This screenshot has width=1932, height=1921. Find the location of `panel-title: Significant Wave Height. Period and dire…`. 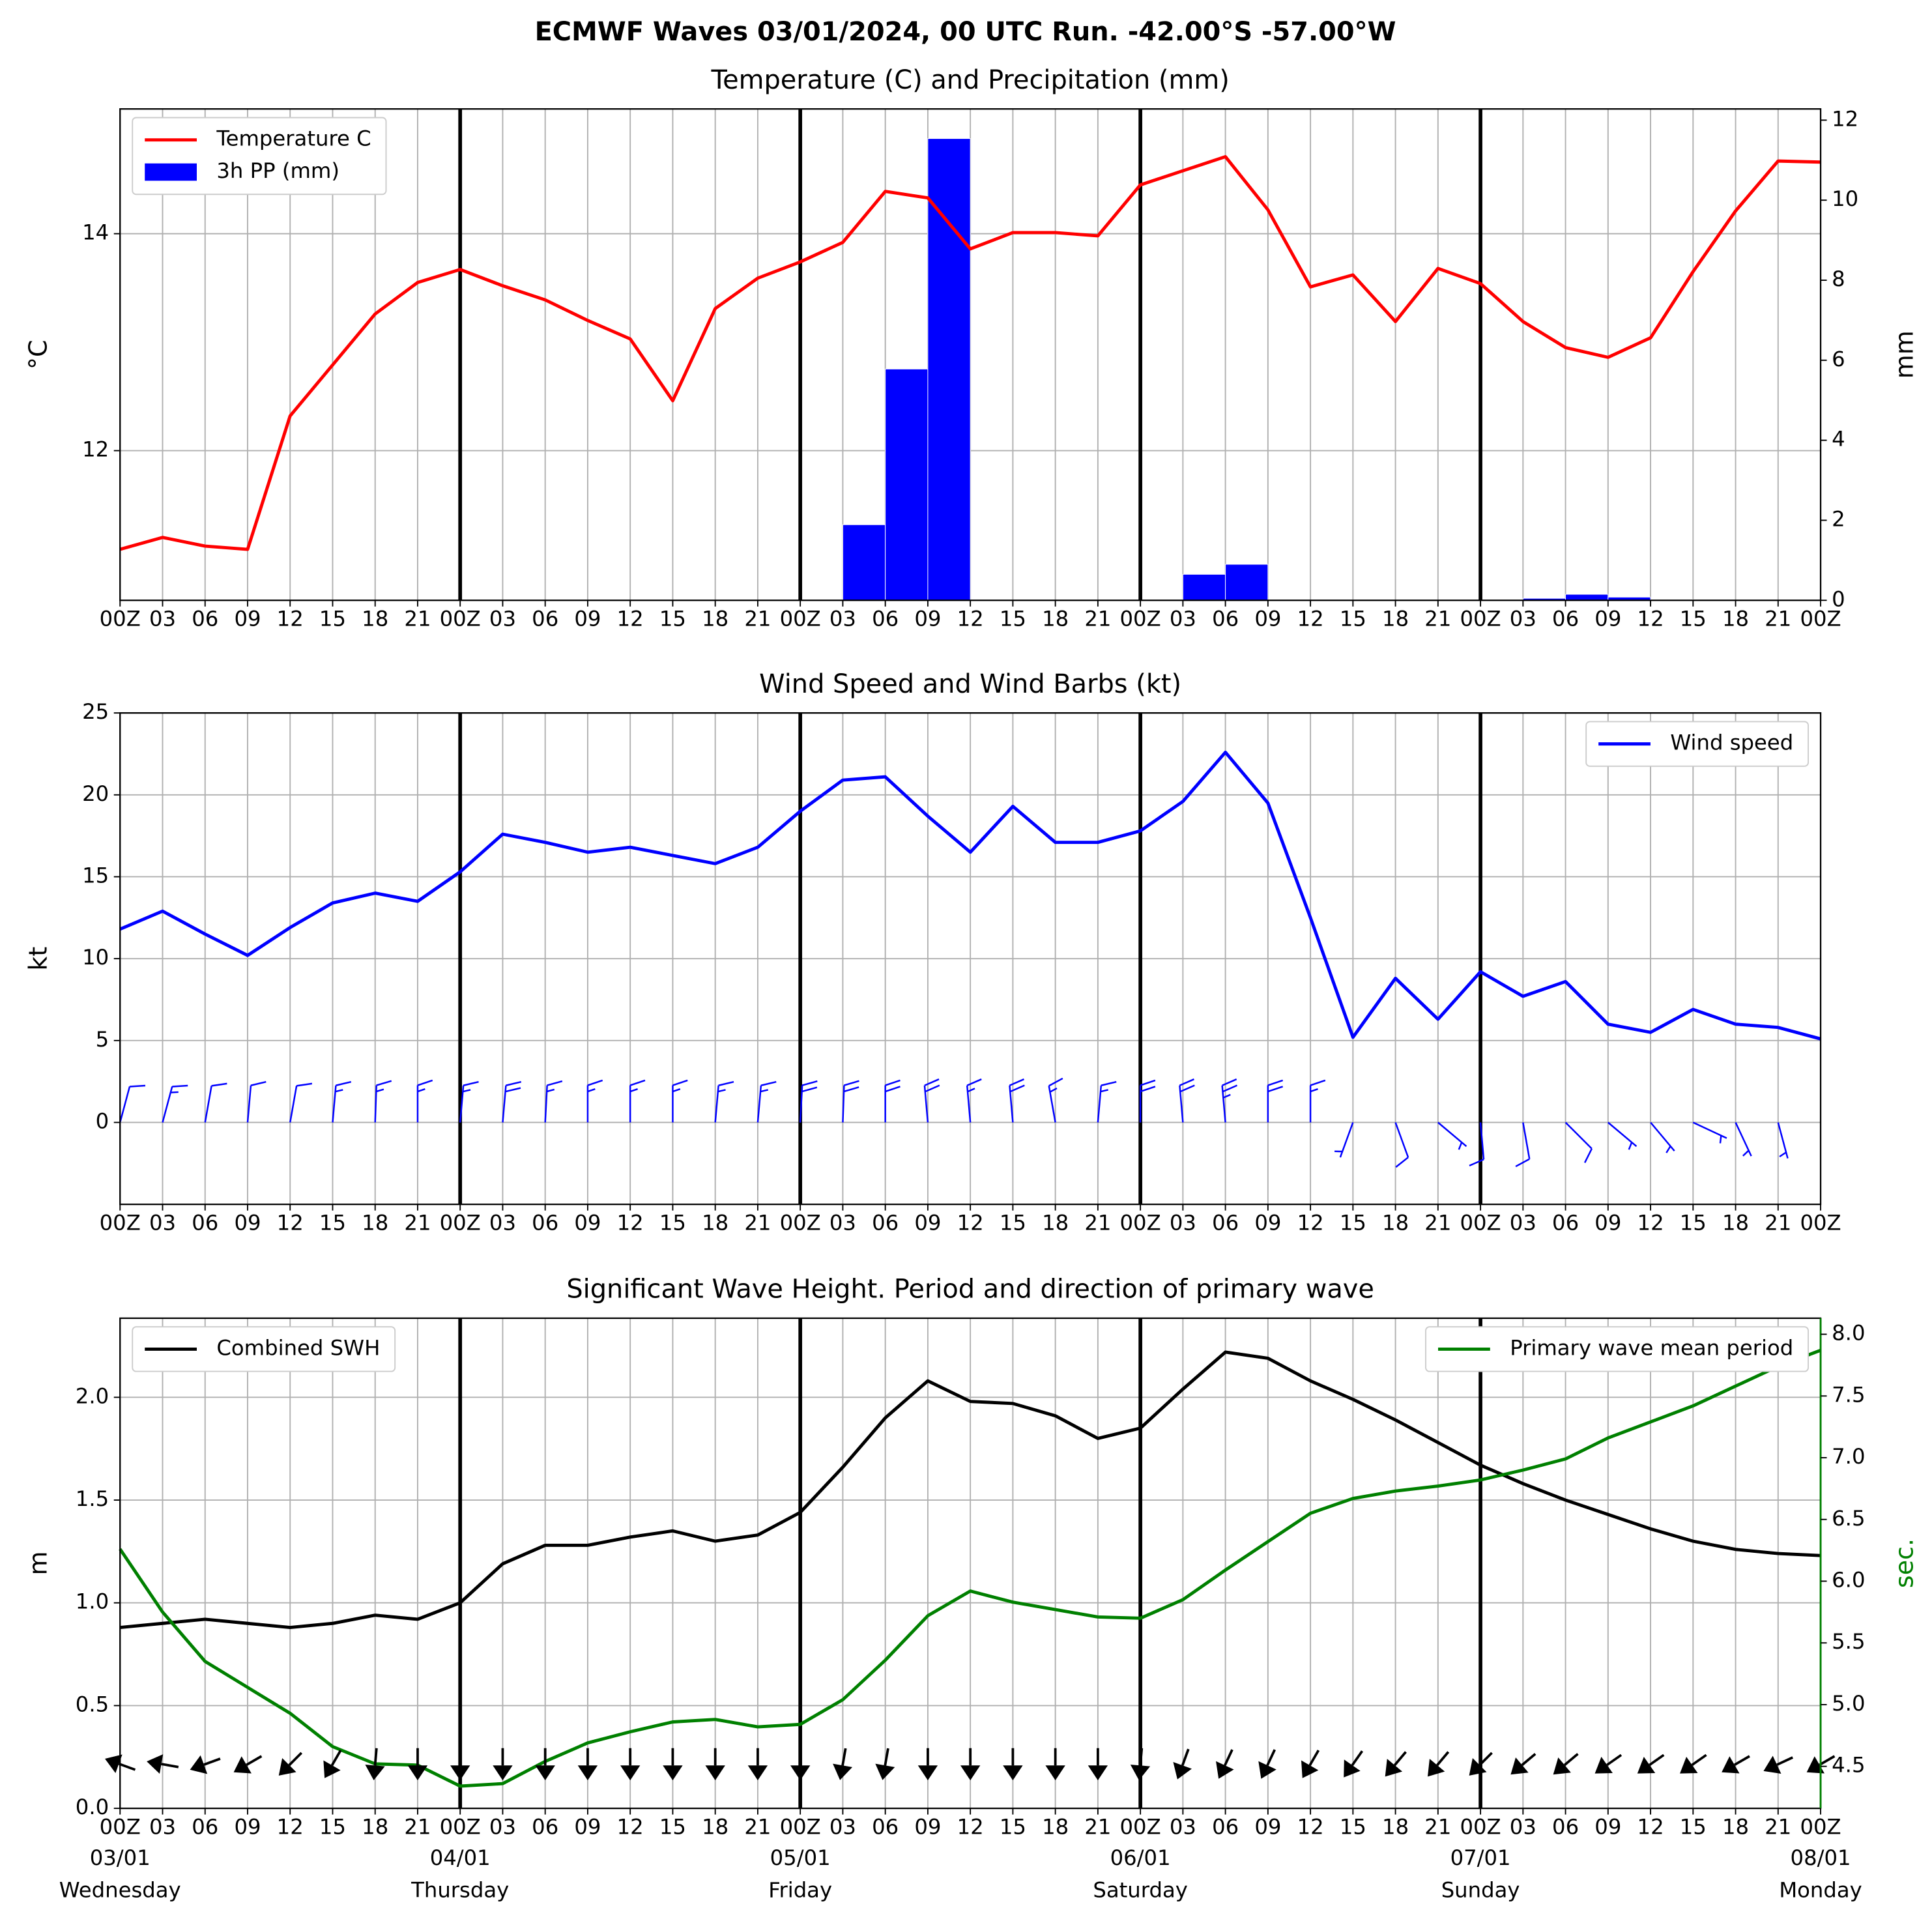

panel-title: Significant Wave Height. Period and dire… is located at coordinates (970, 1290).